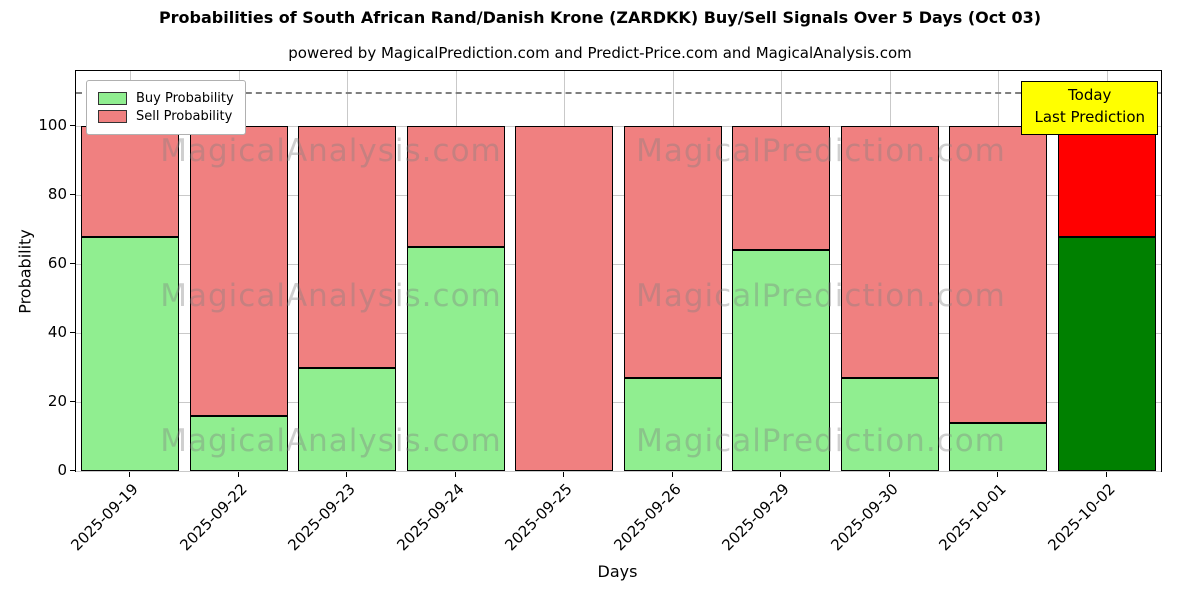 The width and height of the screenshot is (1200, 600). I want to click on x-tick-label: 2025-10-01, so click(972, 517).